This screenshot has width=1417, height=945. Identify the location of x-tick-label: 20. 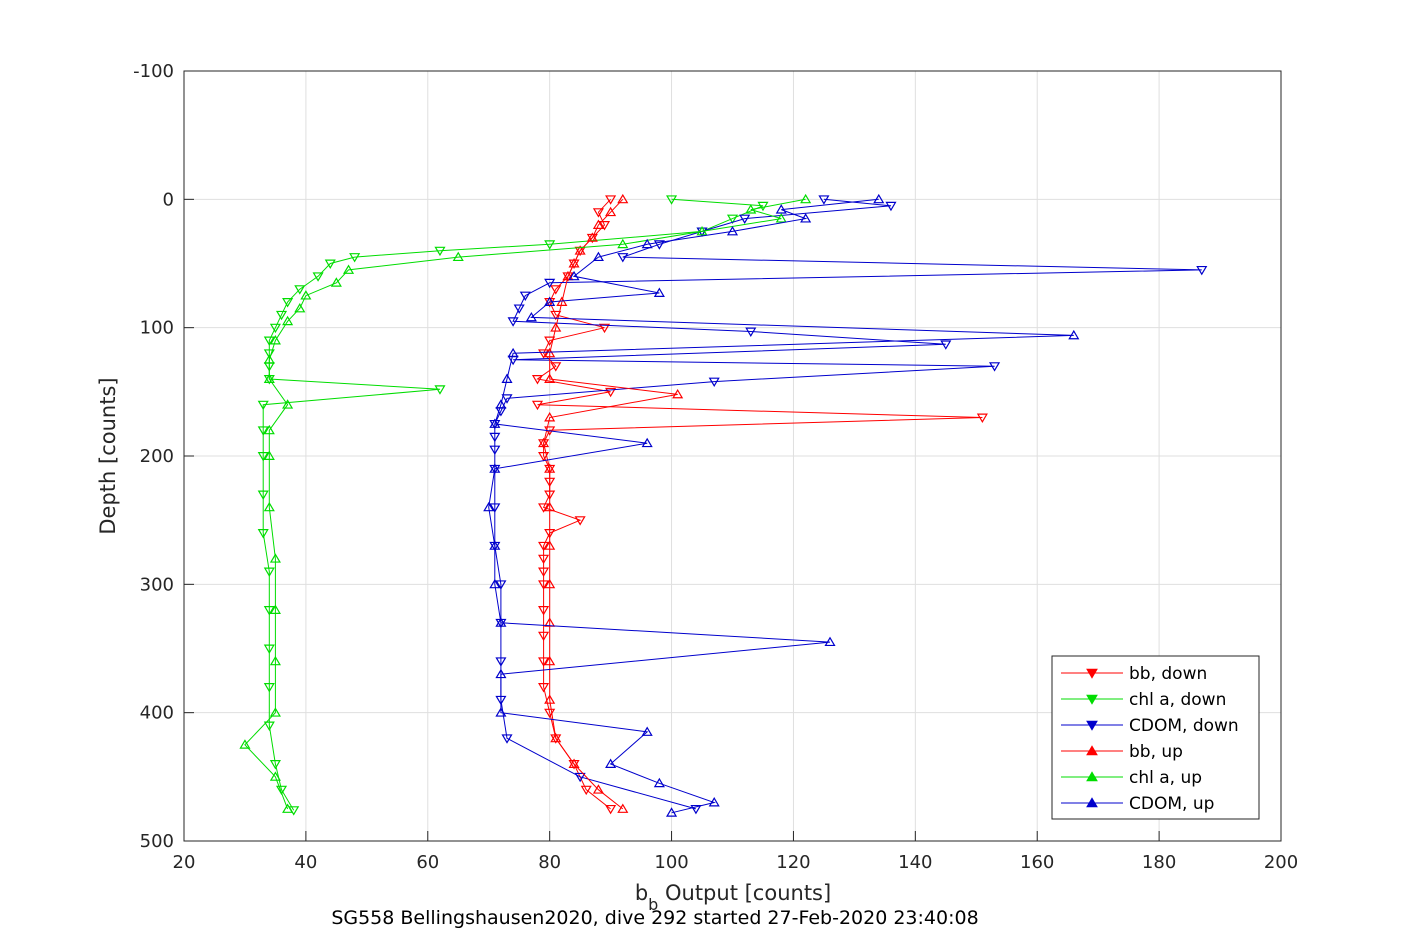
(184, 862).